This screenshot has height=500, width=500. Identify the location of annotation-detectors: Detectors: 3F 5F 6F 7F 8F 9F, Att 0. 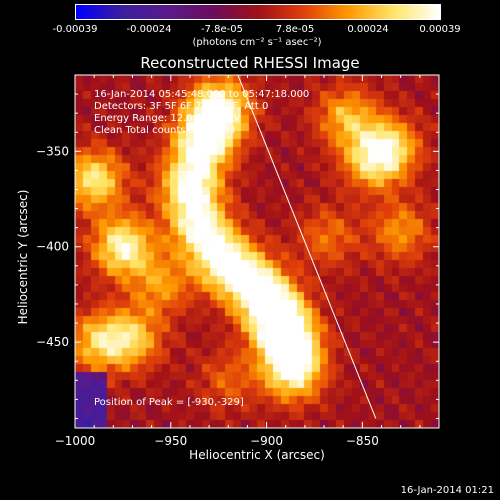
(181, 106).